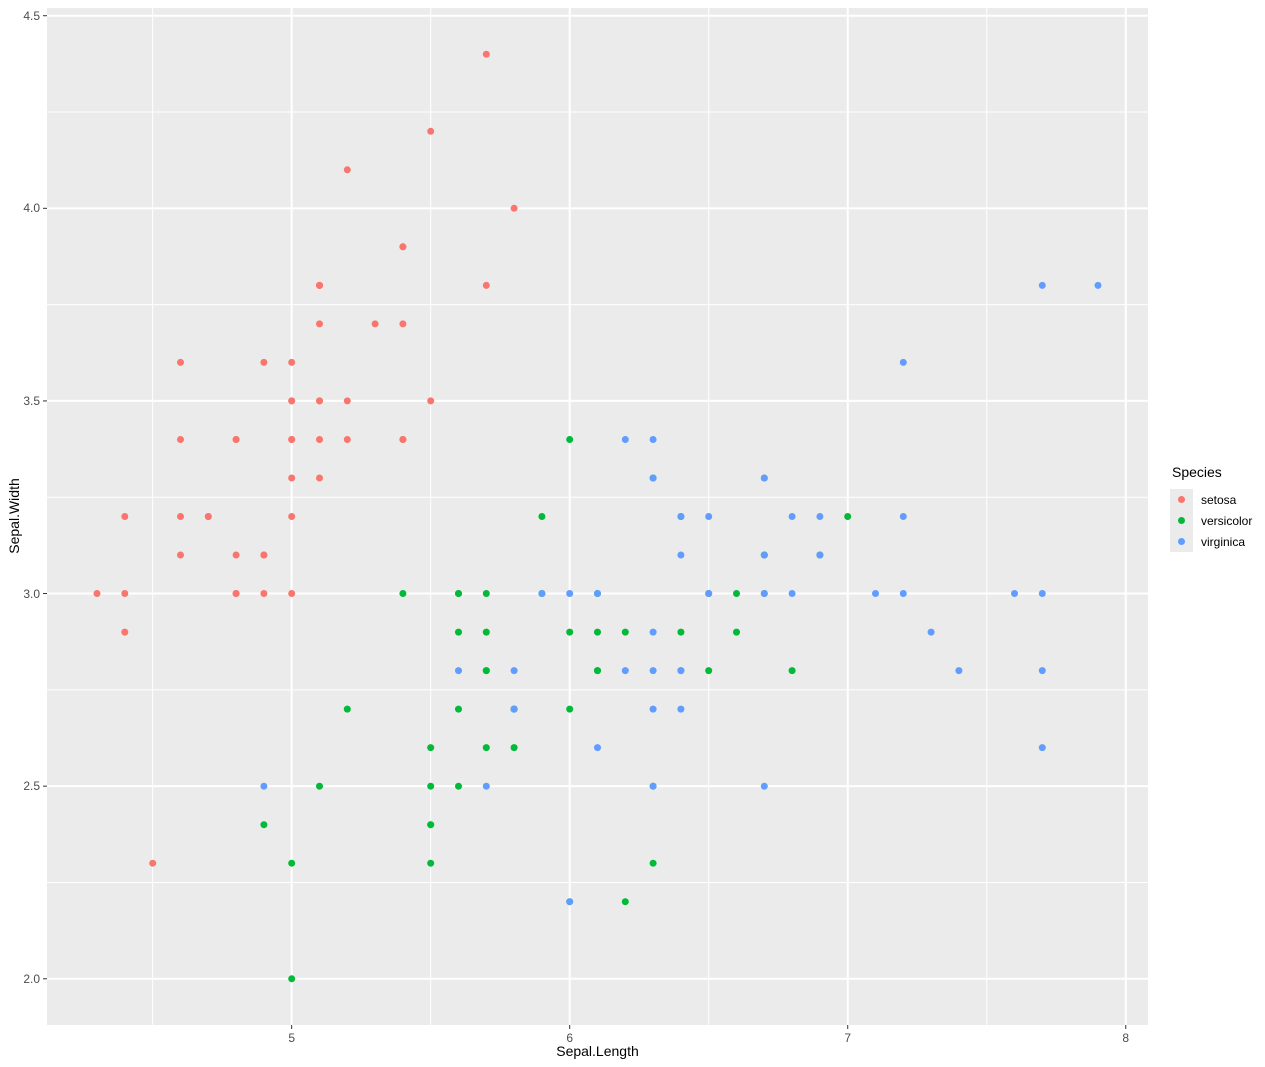 The width and height of the screenshot is (1265, 1067). I want to click on legend-item-virginica: virginica, so click(1211, 541).